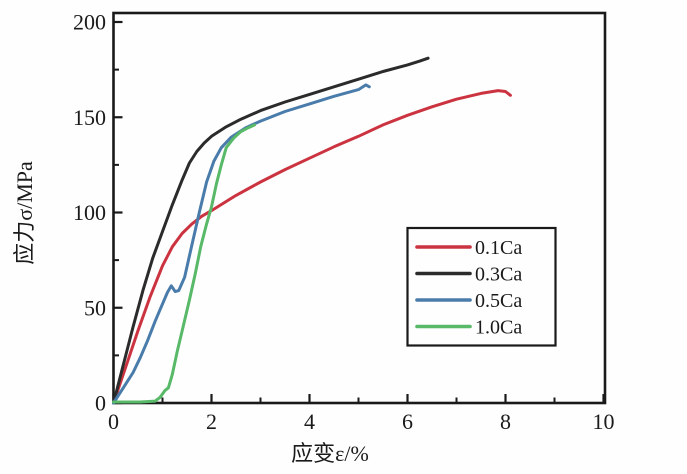 The width and height of the screenshot is (687, 474). Describe the element at coordinates (468, 301) in the screenshot. I see `legend-entry-0.5Ca: 0.5Ca` at that location.